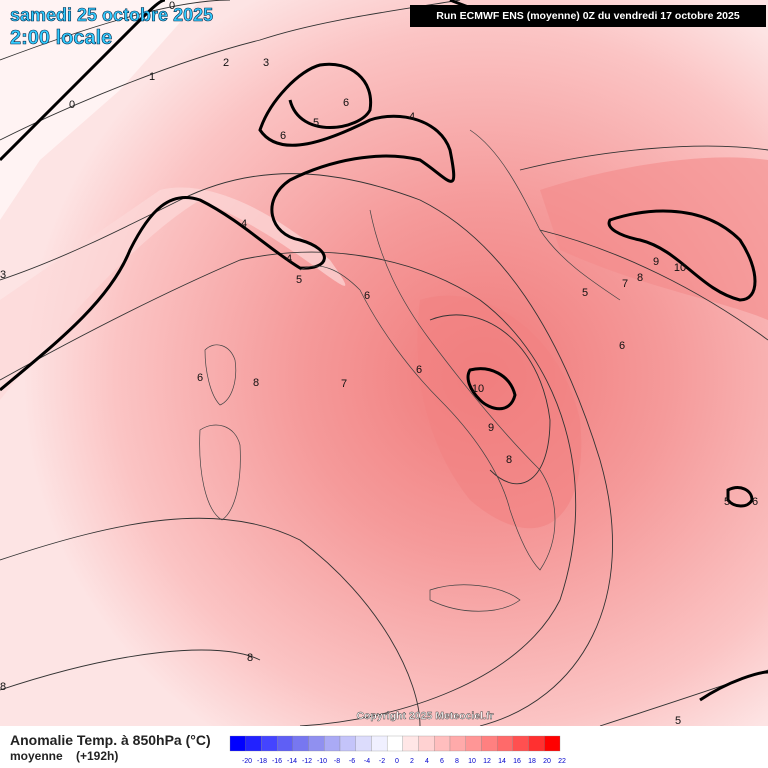 This screenshot has width=768, height=768. What do you see at coordinates (397, 761) in the screenshot?
I see `scale-label: 0` at bounding box center [397, 761].